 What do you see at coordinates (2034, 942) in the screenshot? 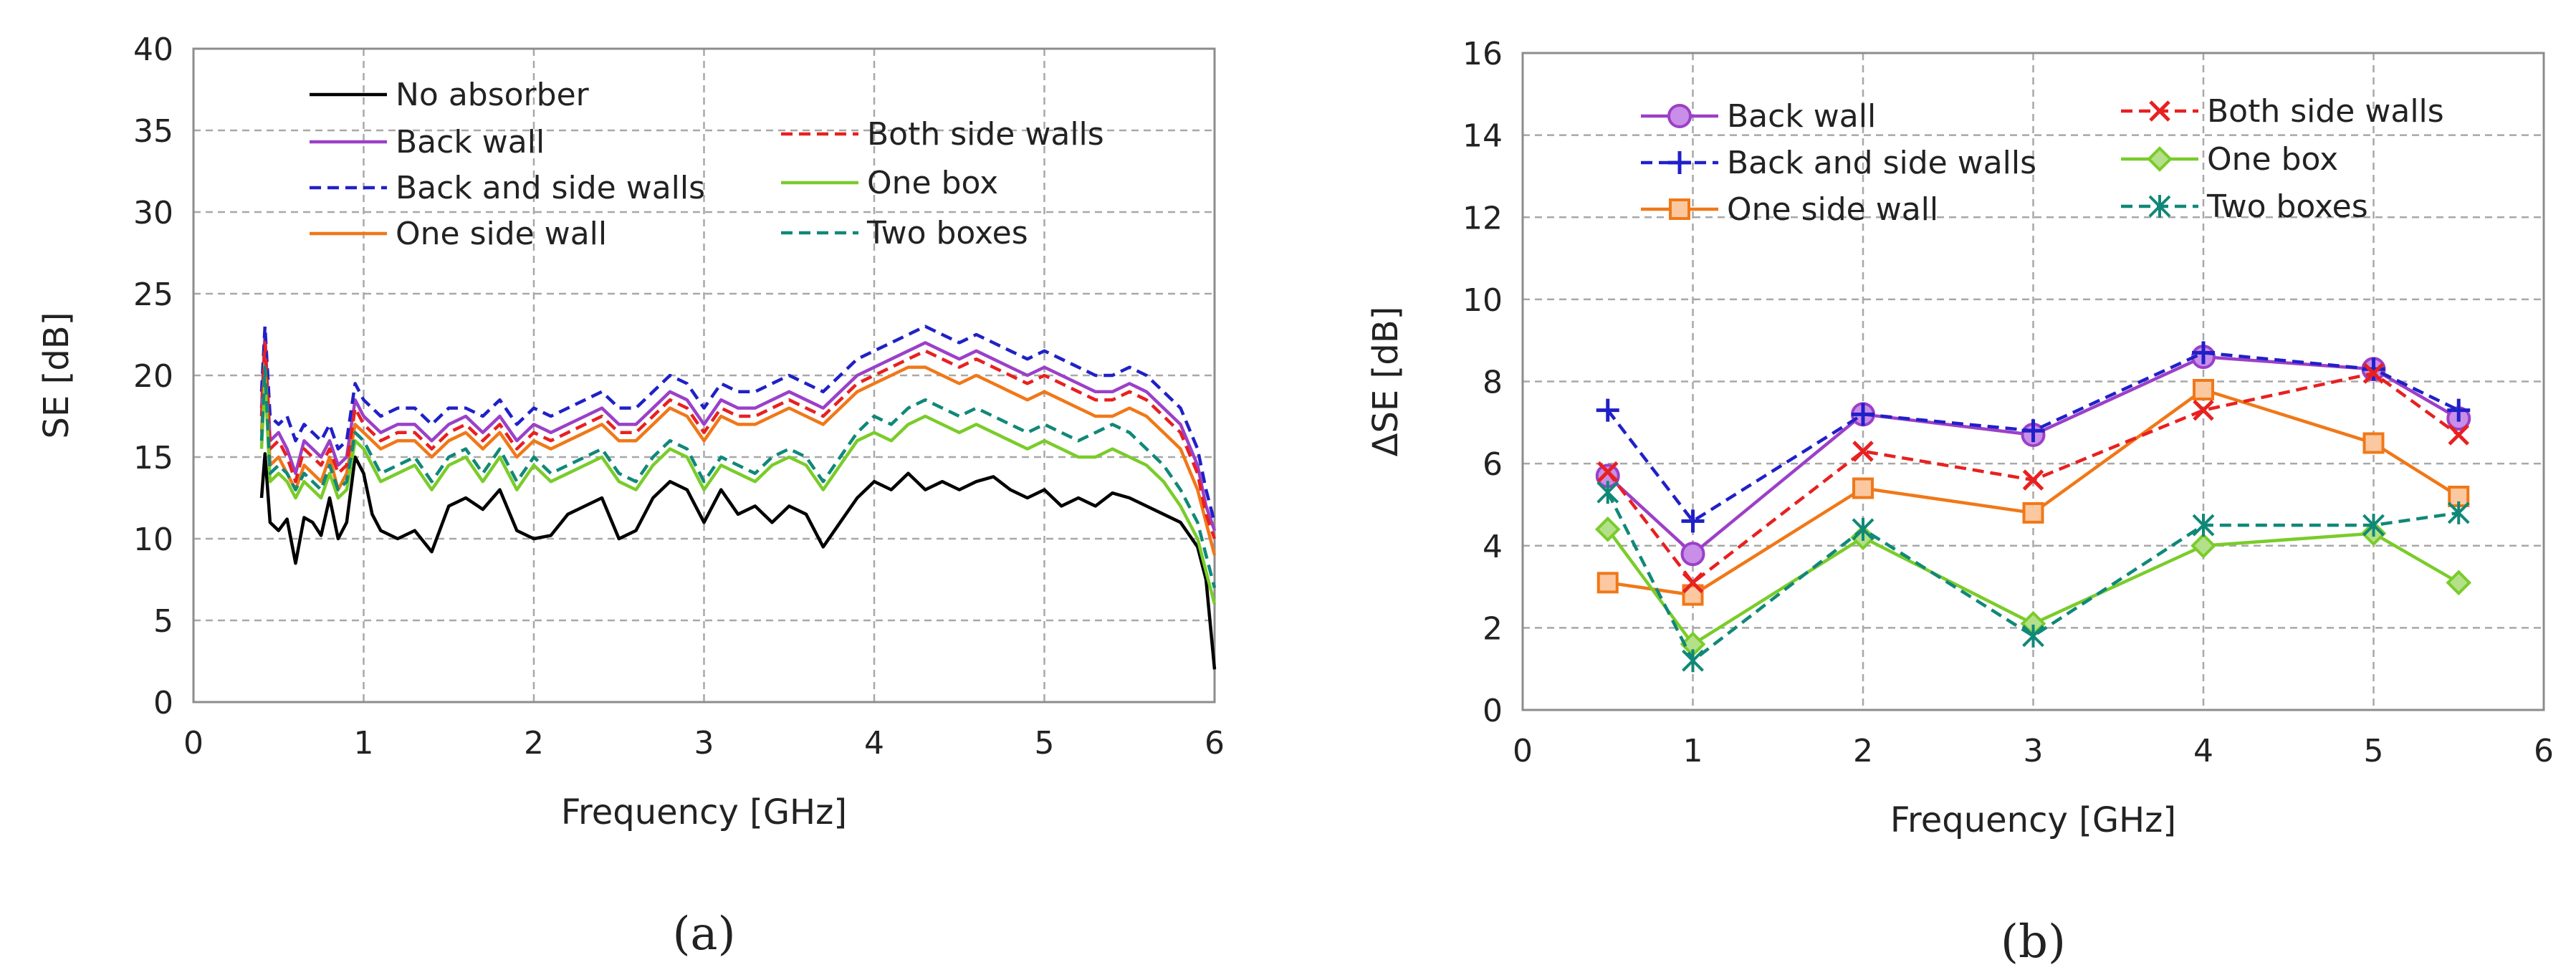
I see `figure-caption: (b)` at bounding box center [2034, 942].